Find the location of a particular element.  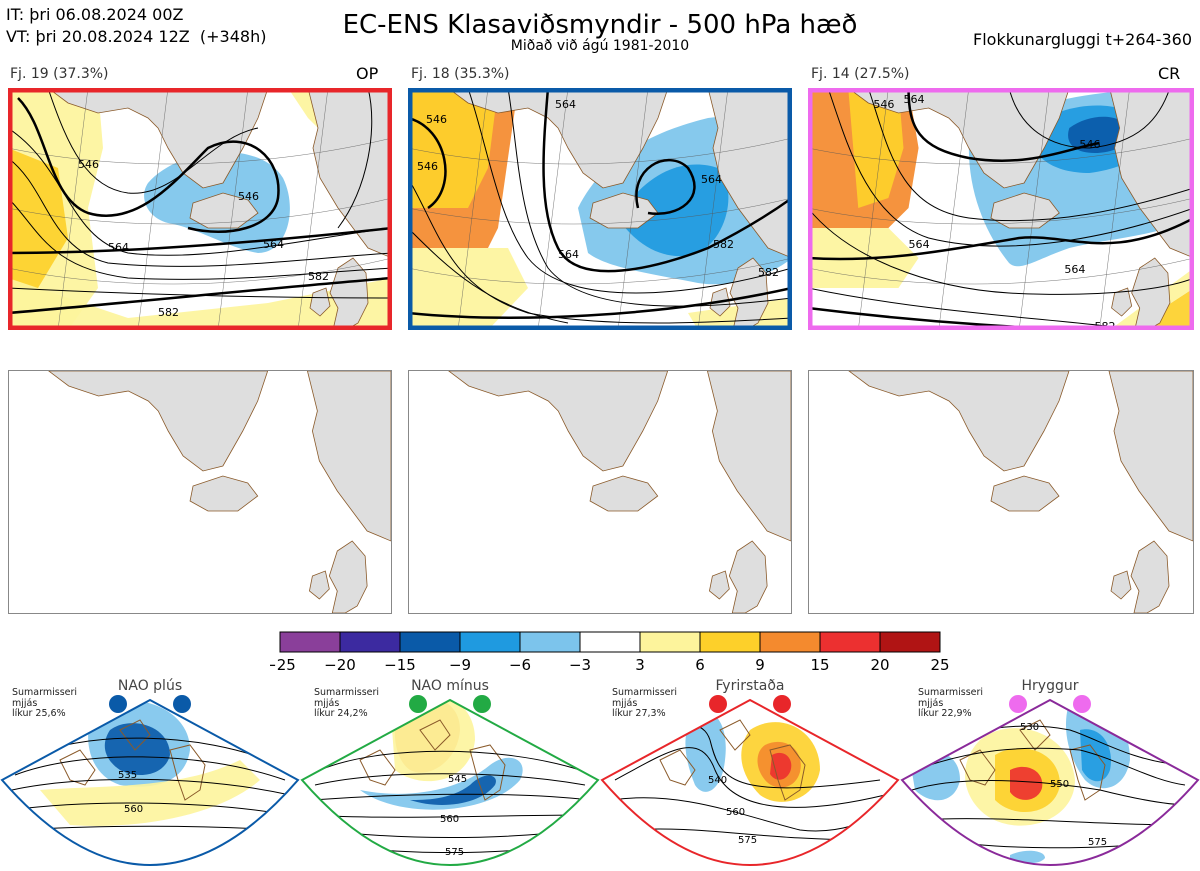

land-group is located at coordinates (1020, 492).